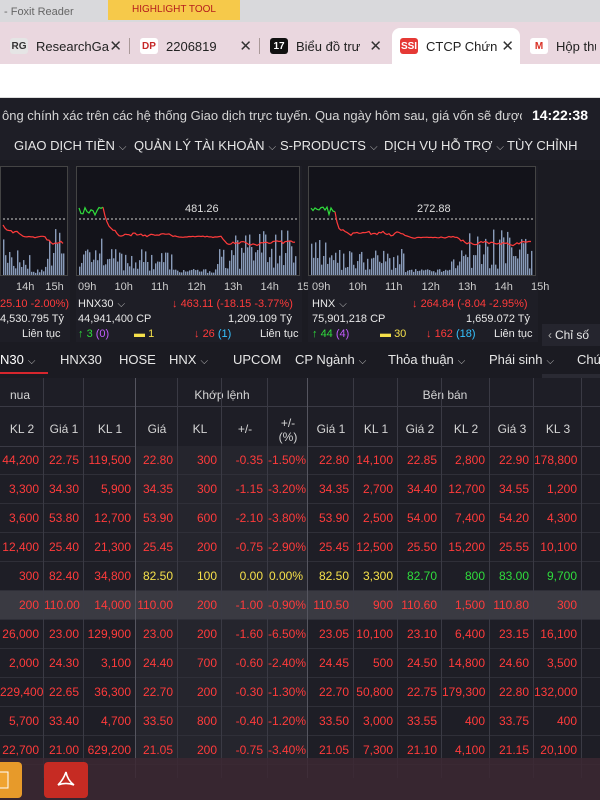  What do you see at coordinates (444, 145) in the screenshot?
I see `menu-item: DỊCH VỤ HỖ TRỢ ⌵` at bounding box center [444, 145].